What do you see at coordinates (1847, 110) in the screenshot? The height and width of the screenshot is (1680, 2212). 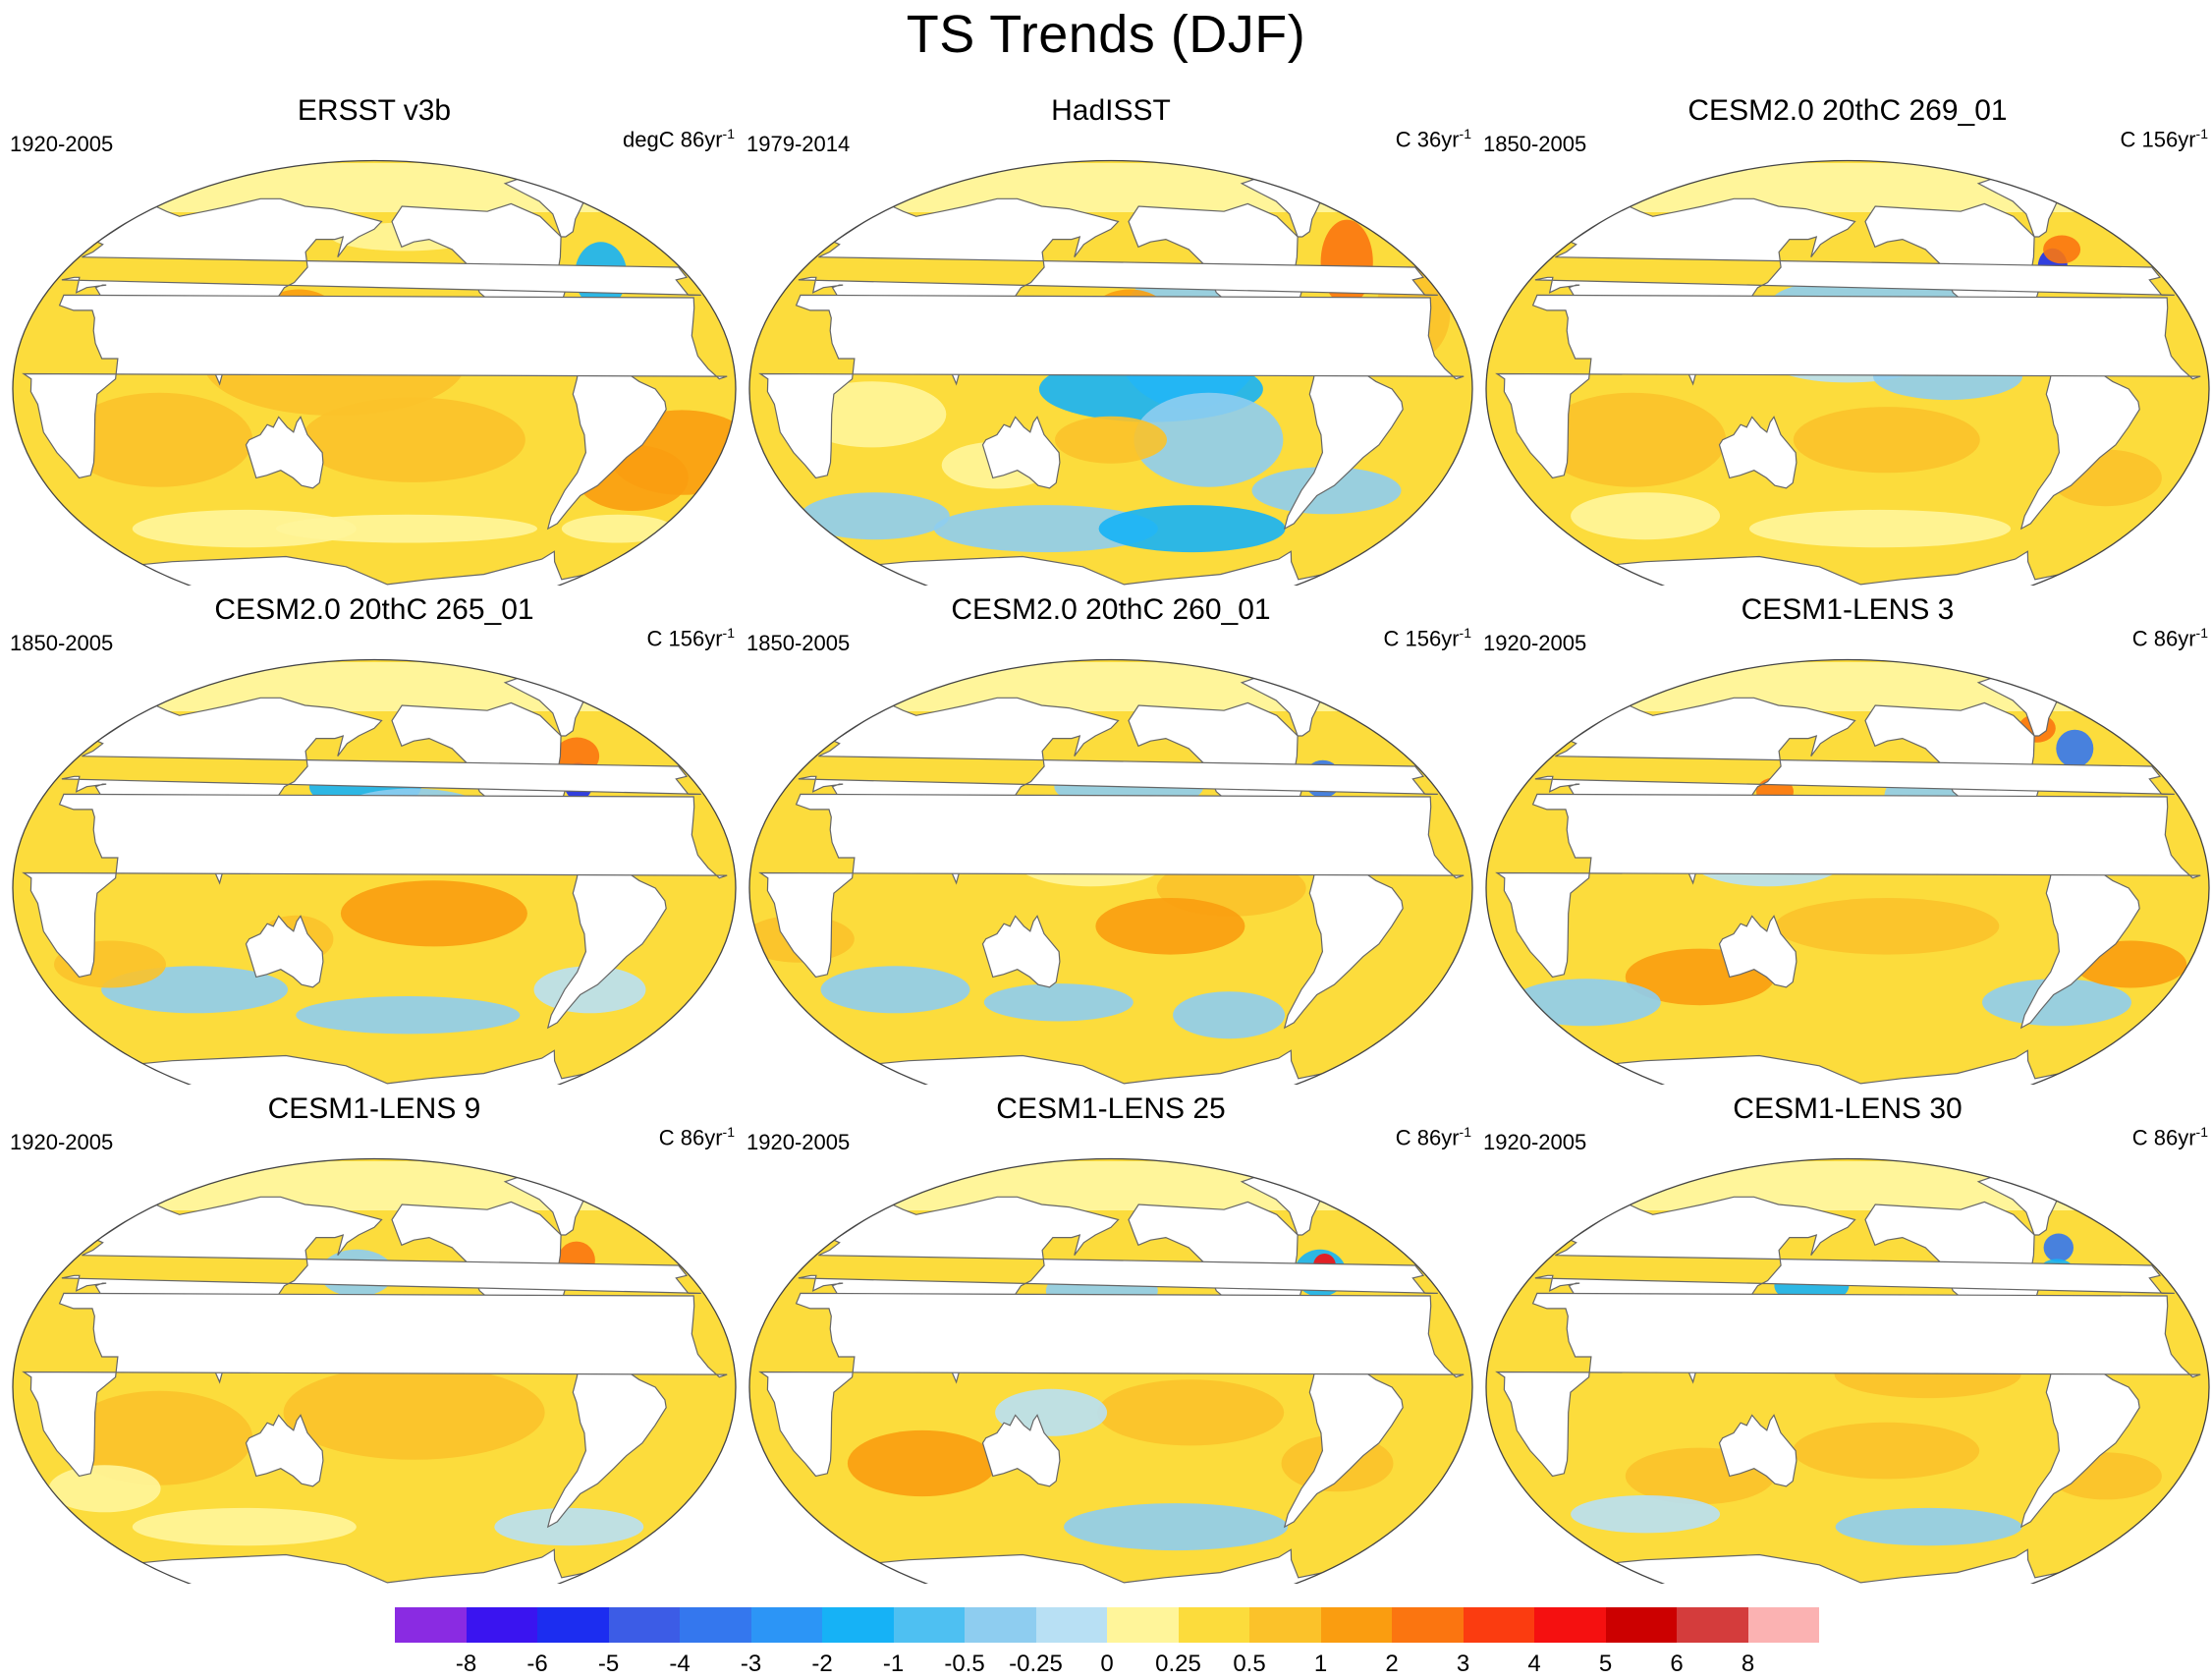 I see `panel-title: CESM2.0 20thC 269_01` at bounding box center [1847, 110].